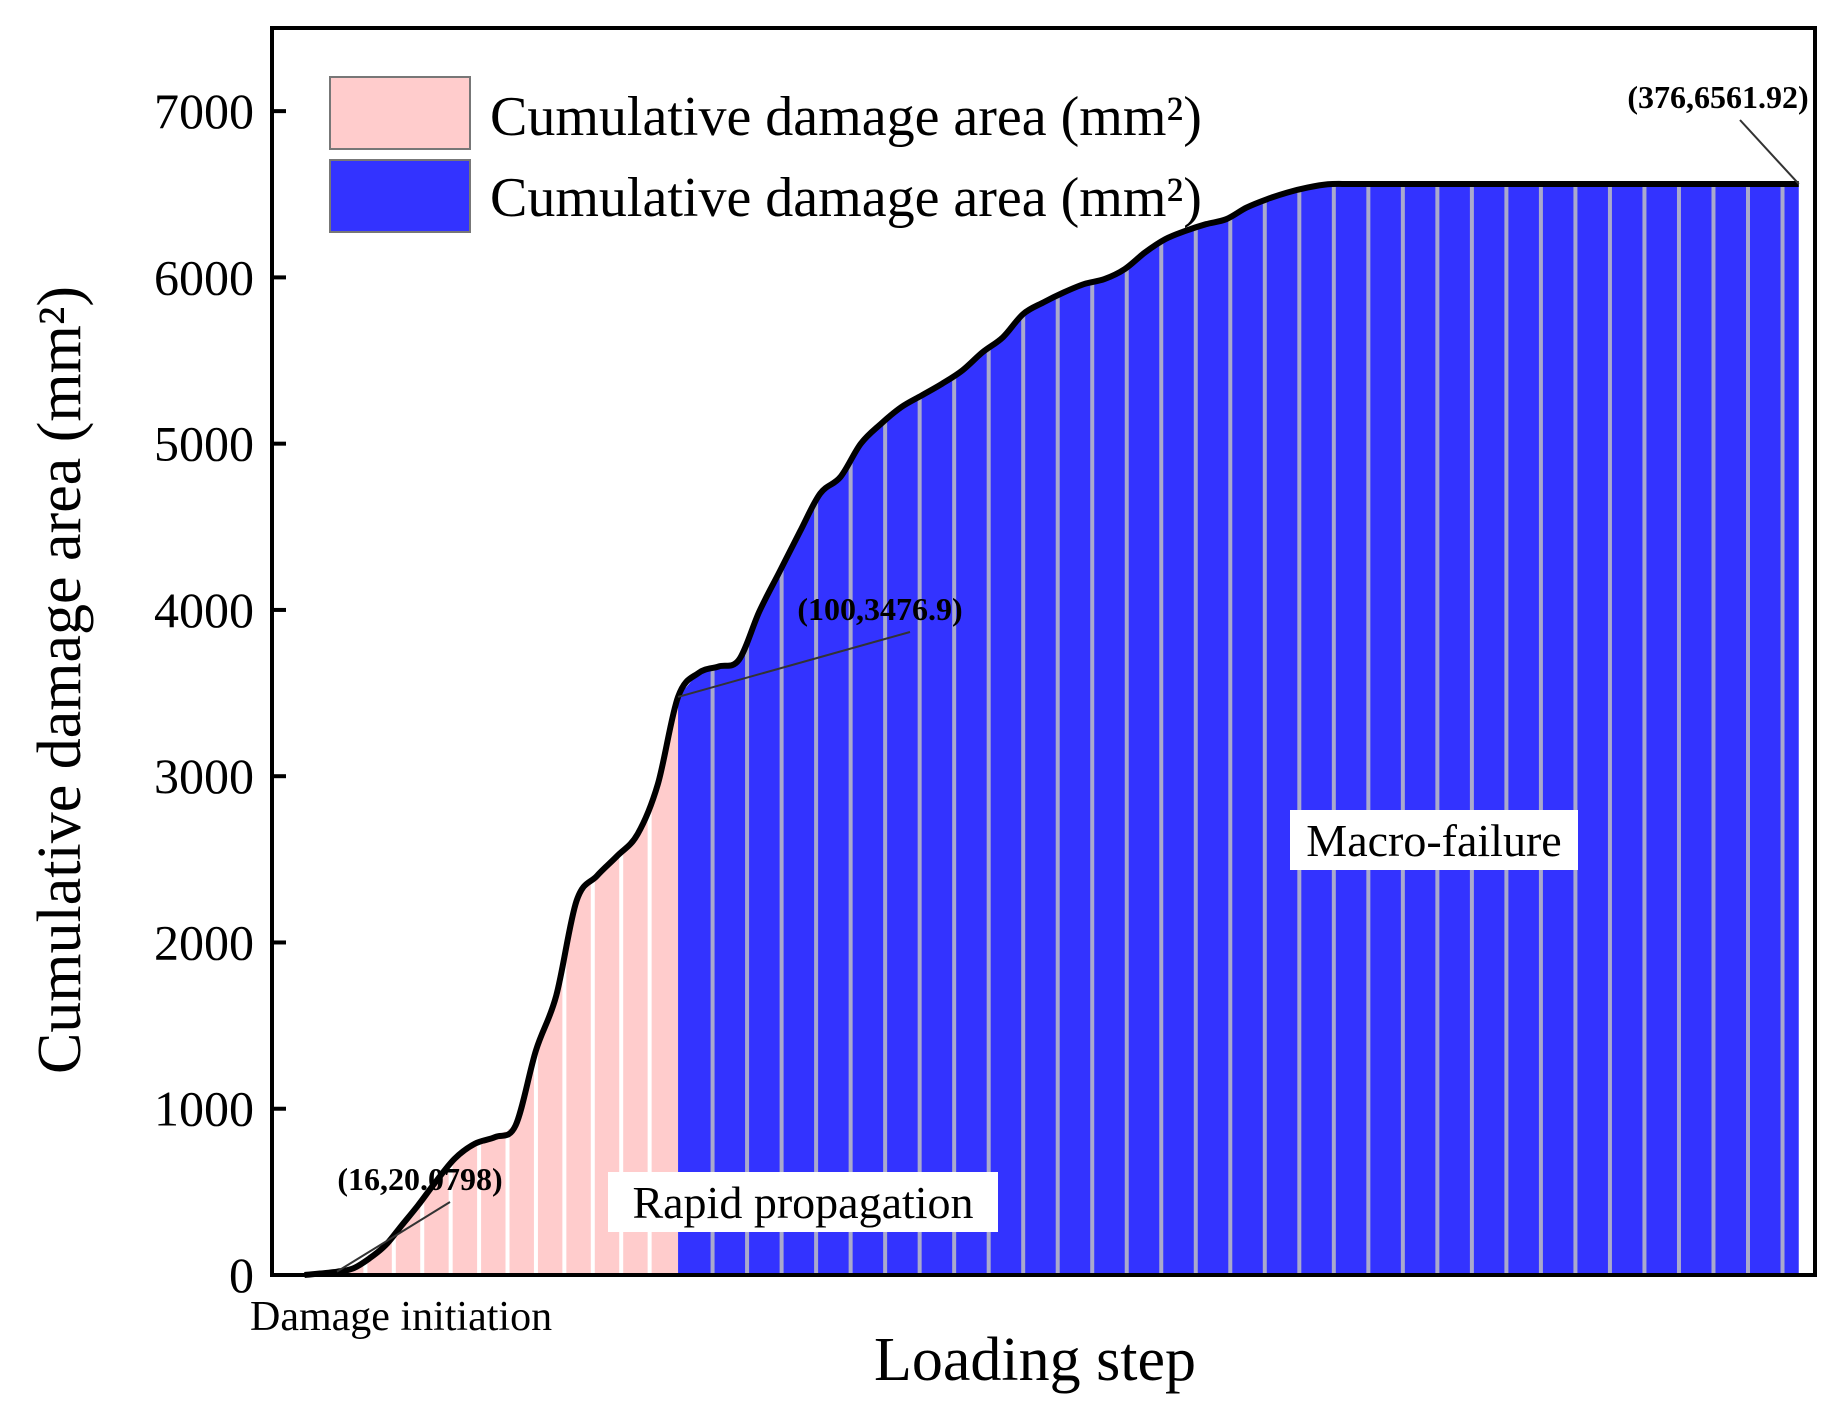 The width and height of the screenshot is (1841, 1416). What do you see at coordinates (1717, 97) in the screenshot?
I see `annotation-label: (376,6561.92)` at bounding box center [1717, 97].